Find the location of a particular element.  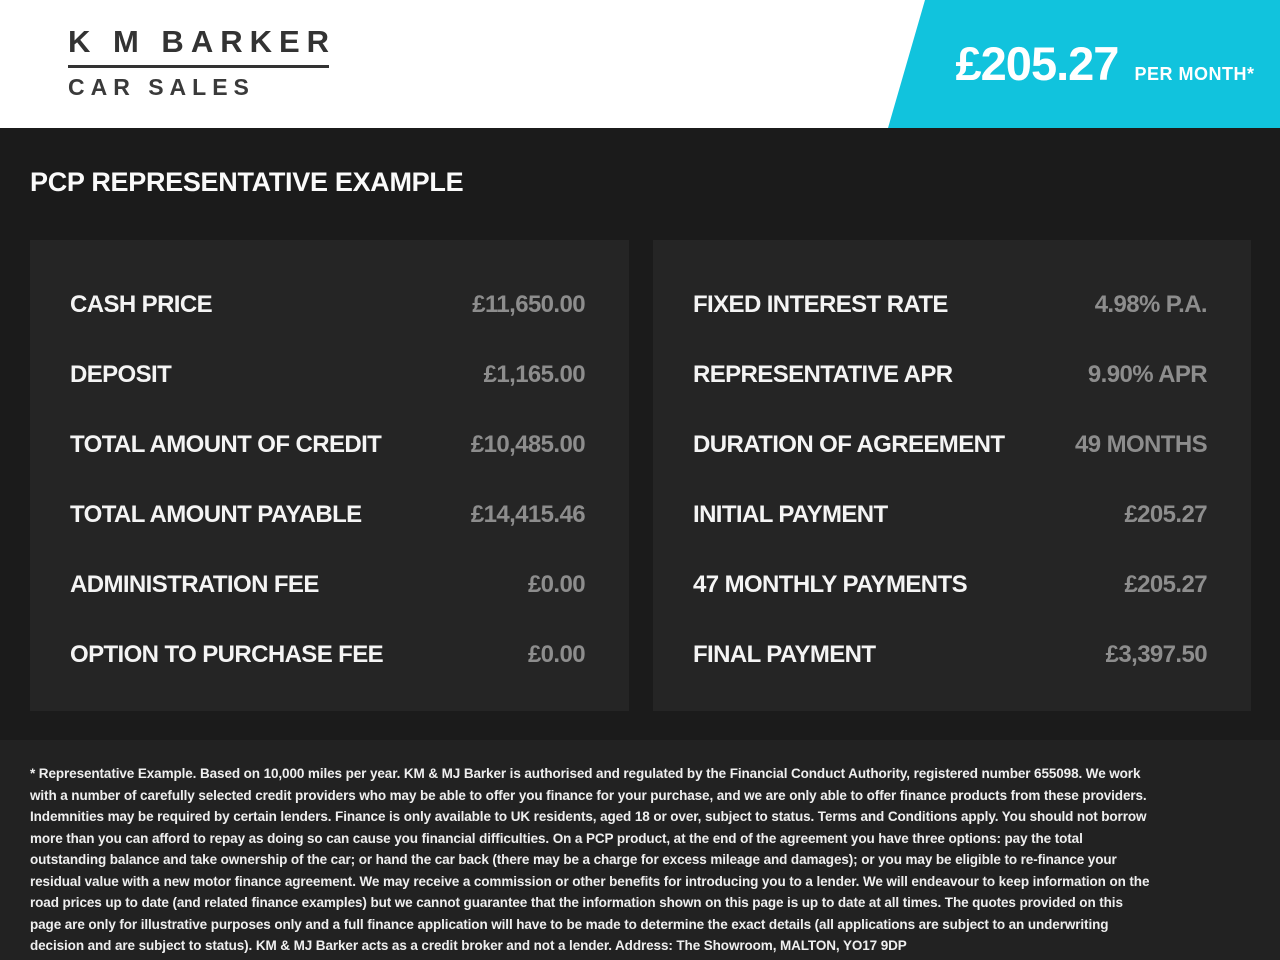

row-value: 49 MONTHS is located at coordinates (1141, 444).